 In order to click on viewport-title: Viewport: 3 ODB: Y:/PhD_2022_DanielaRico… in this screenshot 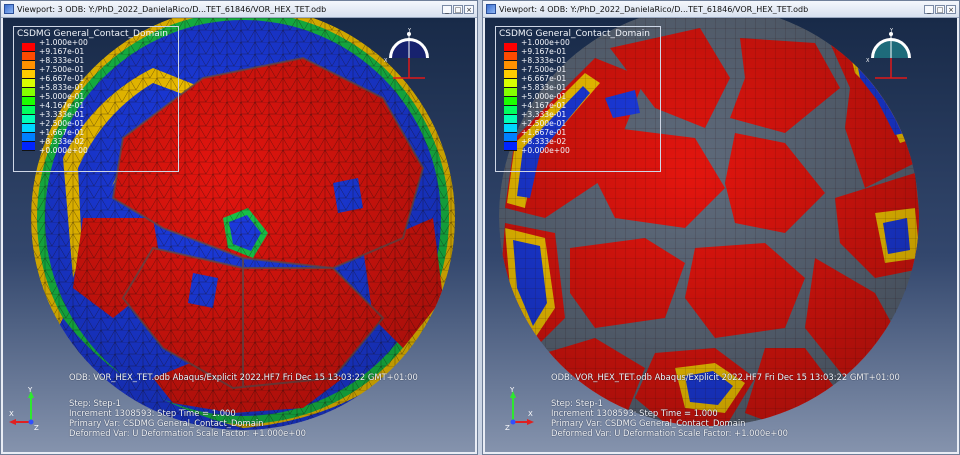, I will do `click(172, 9)`.